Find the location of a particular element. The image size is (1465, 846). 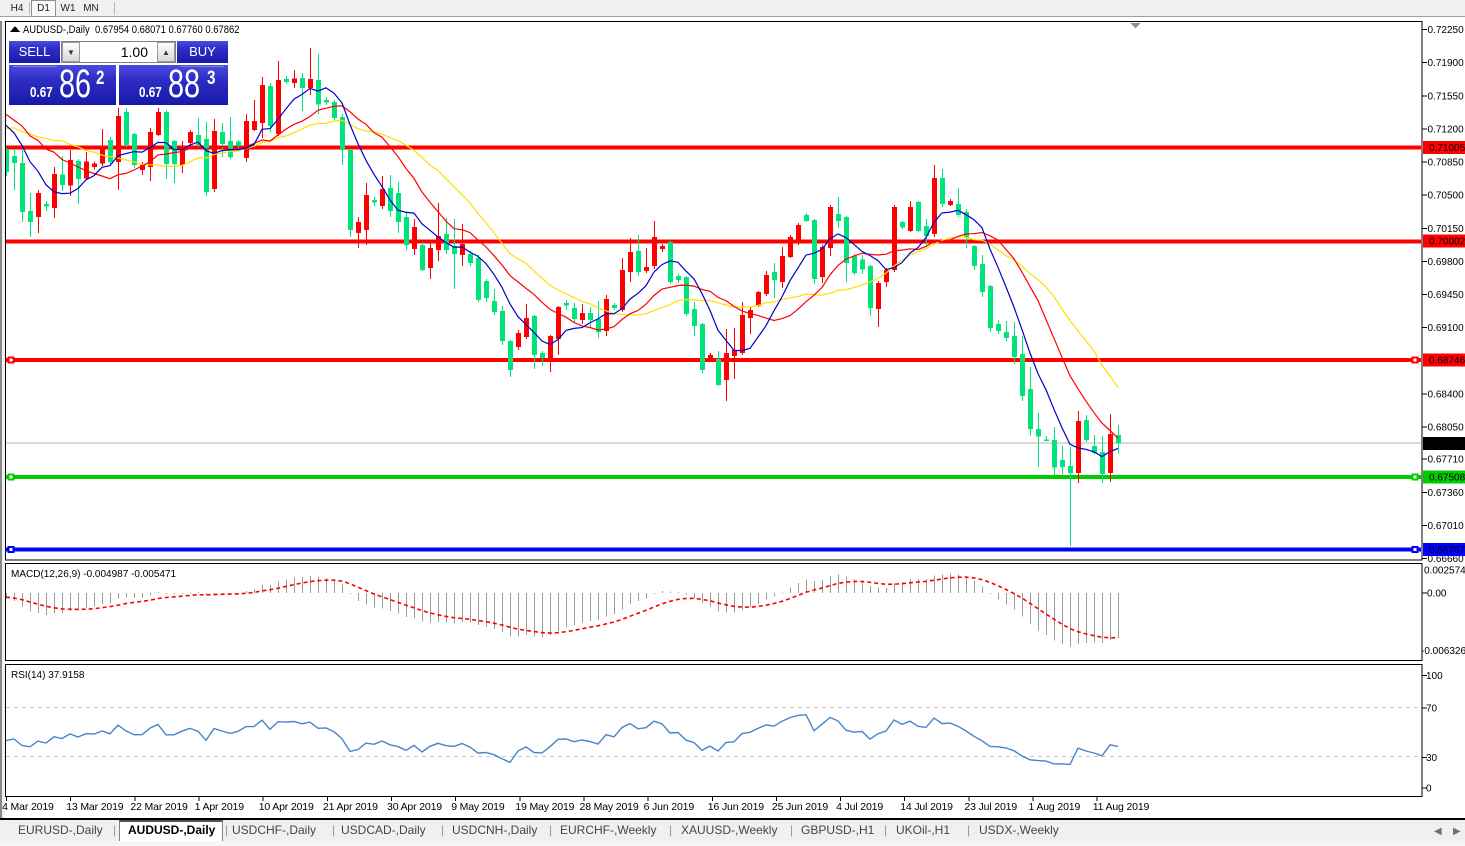

svg-text: 1 Apr 2019 is located at coordinates (220, 807).